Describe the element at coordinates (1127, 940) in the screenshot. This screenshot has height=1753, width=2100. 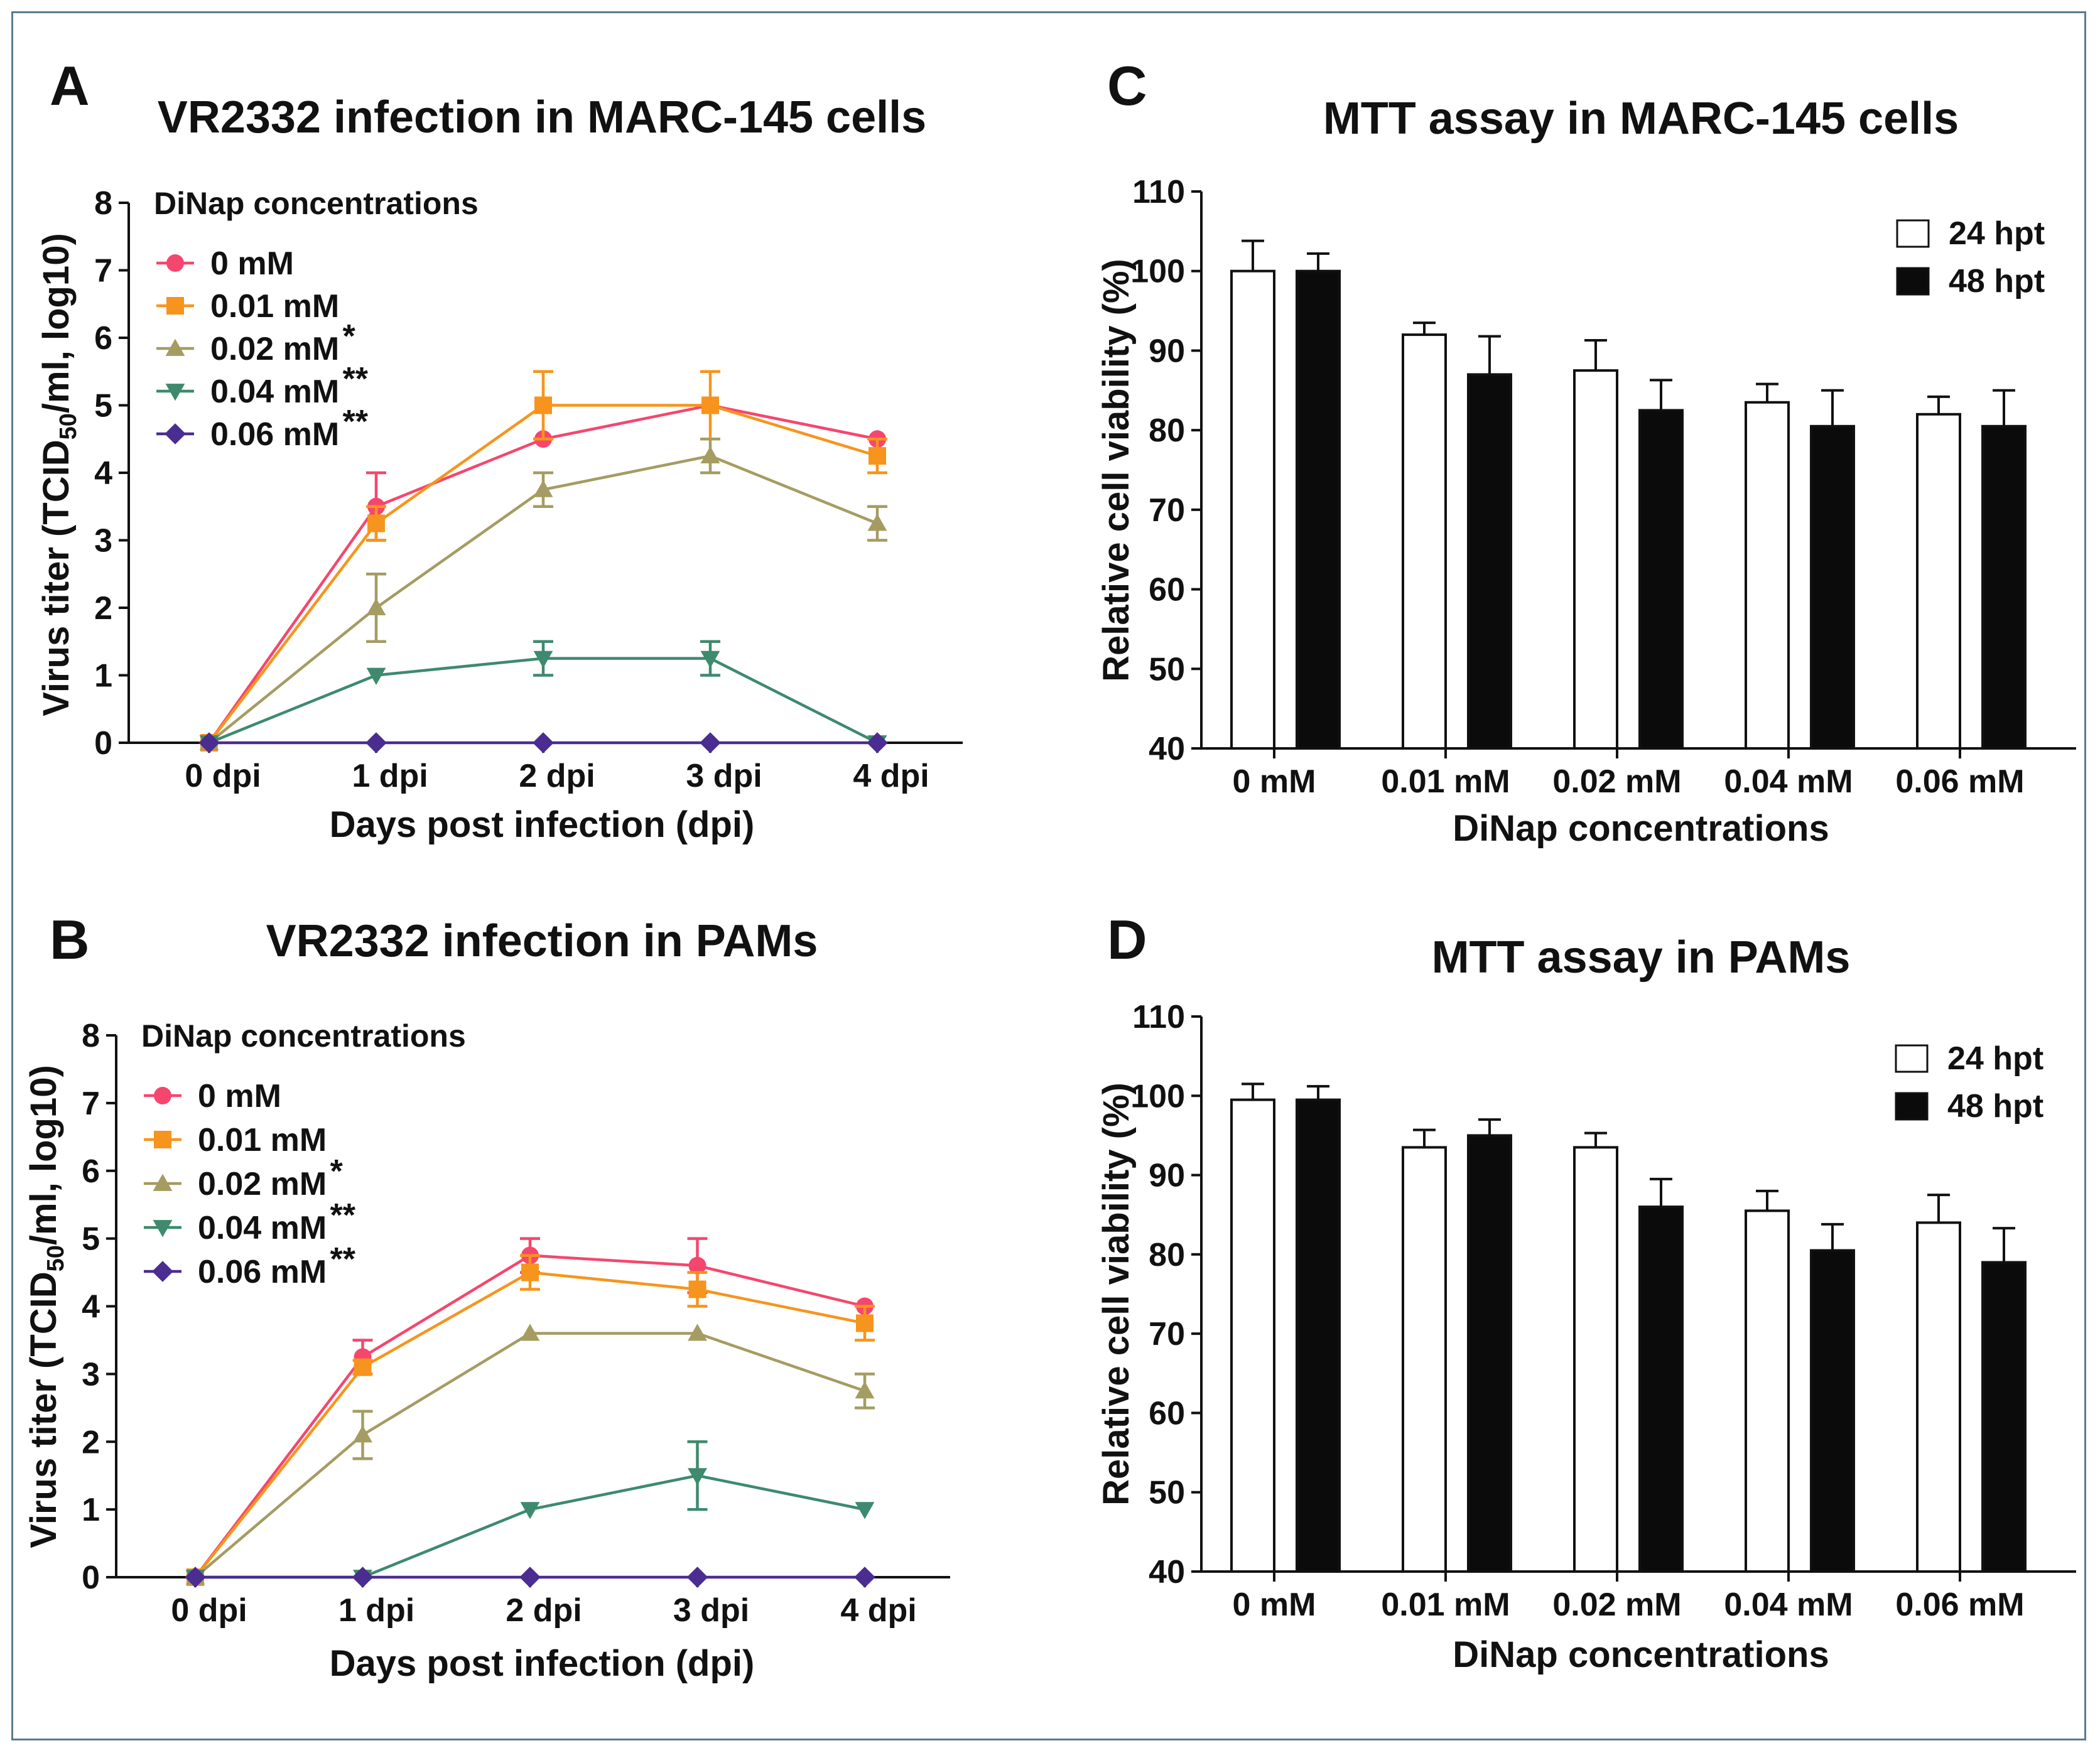
I see `panel-letter-d: D` at that location.